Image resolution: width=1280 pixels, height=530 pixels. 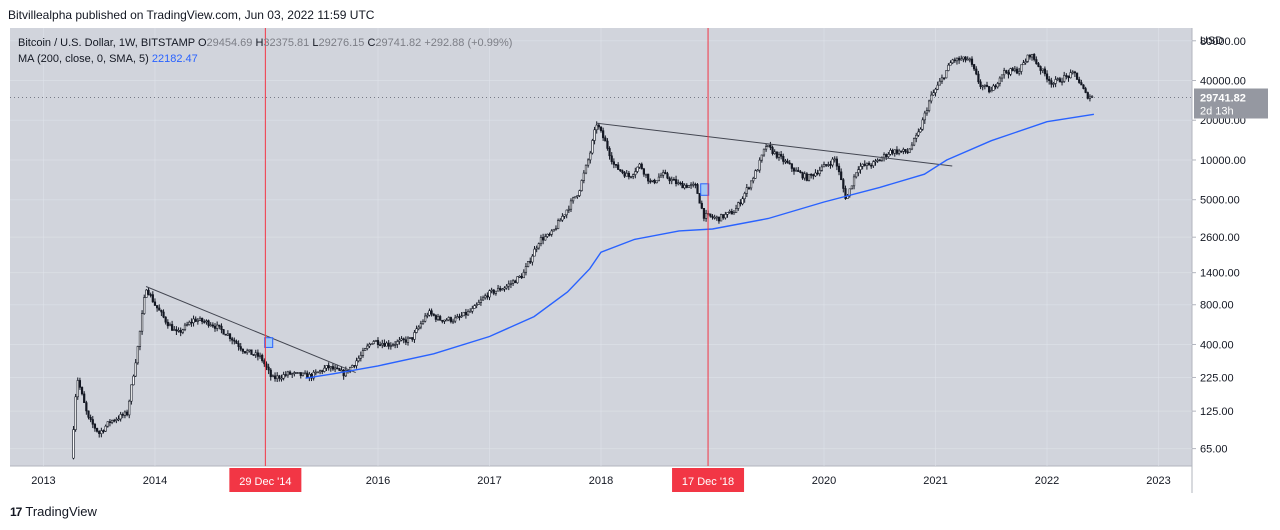 I want to click on y-tick-label: 225.00, so click(x=1217, y=378).